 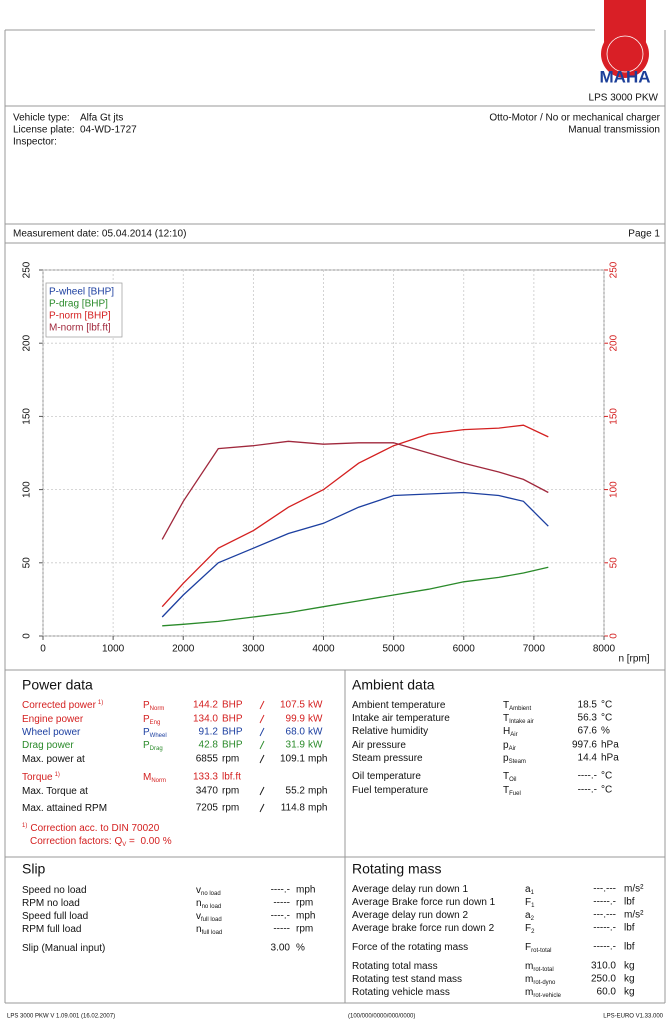 I want to click on label-text: Wheel power, so click(x=51, y=732).